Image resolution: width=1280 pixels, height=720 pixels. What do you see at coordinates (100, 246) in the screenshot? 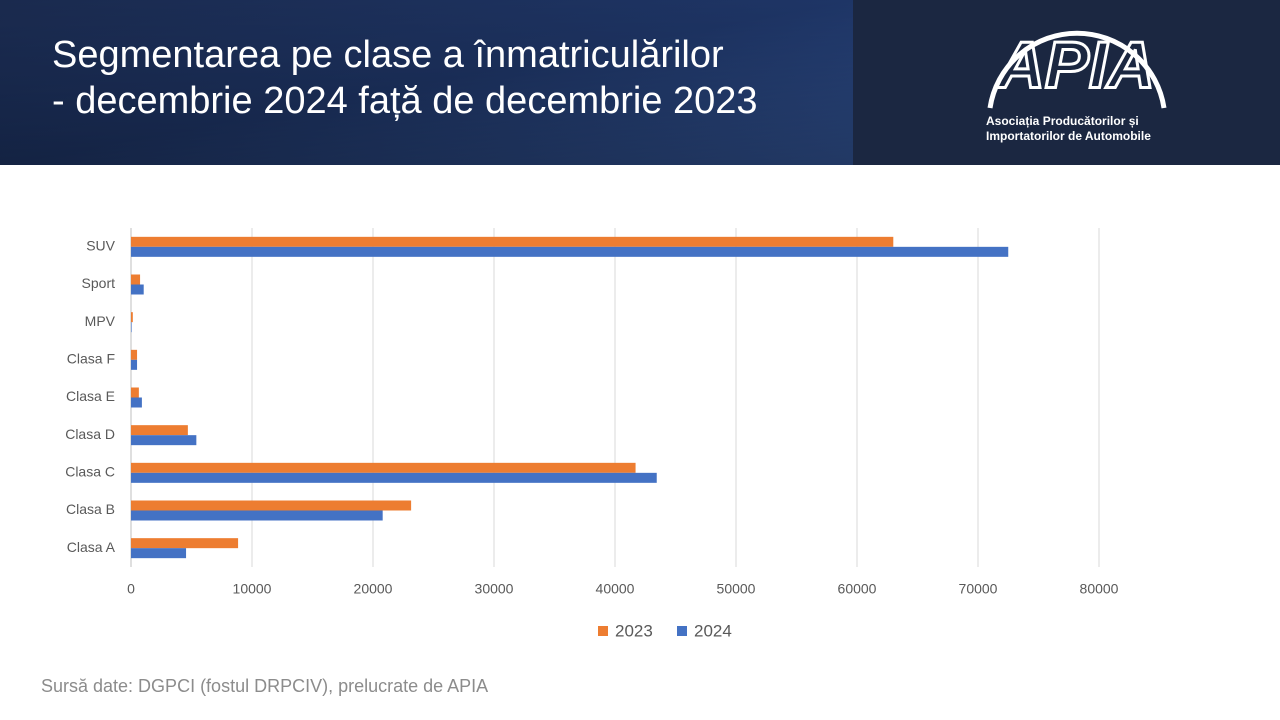
I see `y-tick-label: SUV` at bounding box center [100, 246].